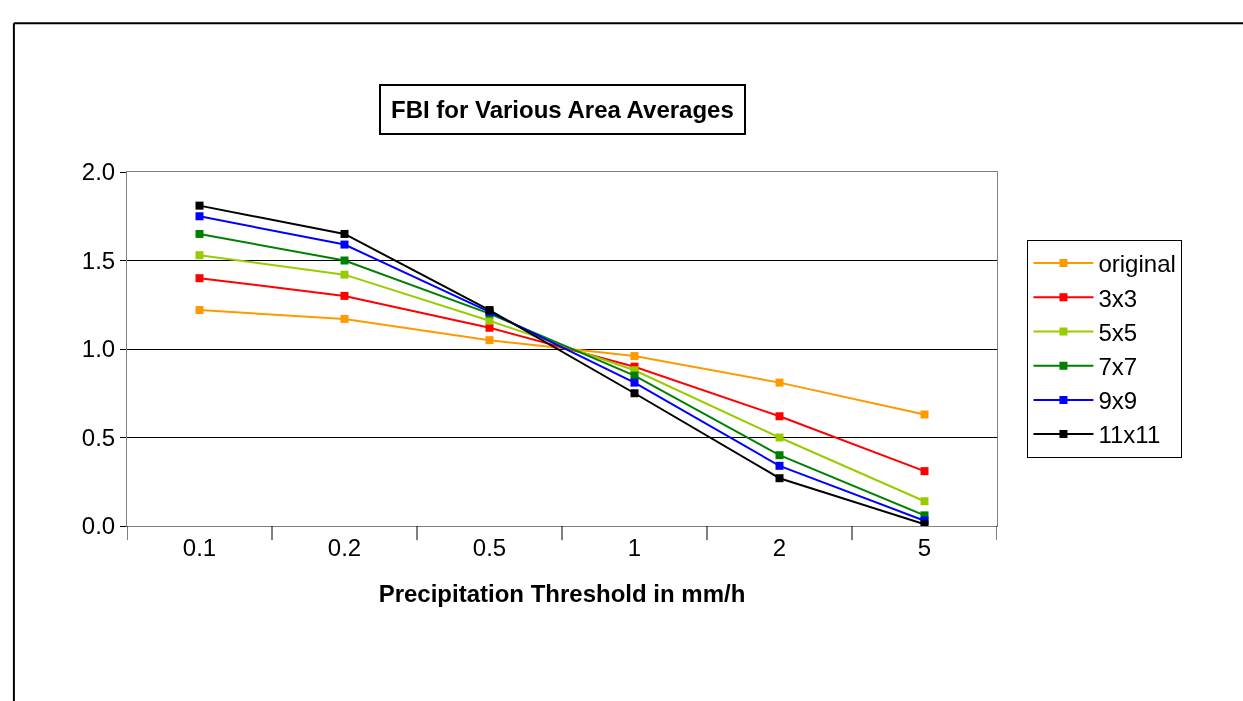 Image resolution: width=1243 pixels, height=701 pixels. Describe the element at coordinates (1118, 367) in the screenshot. I see `legend-label: 7x7` at that location.